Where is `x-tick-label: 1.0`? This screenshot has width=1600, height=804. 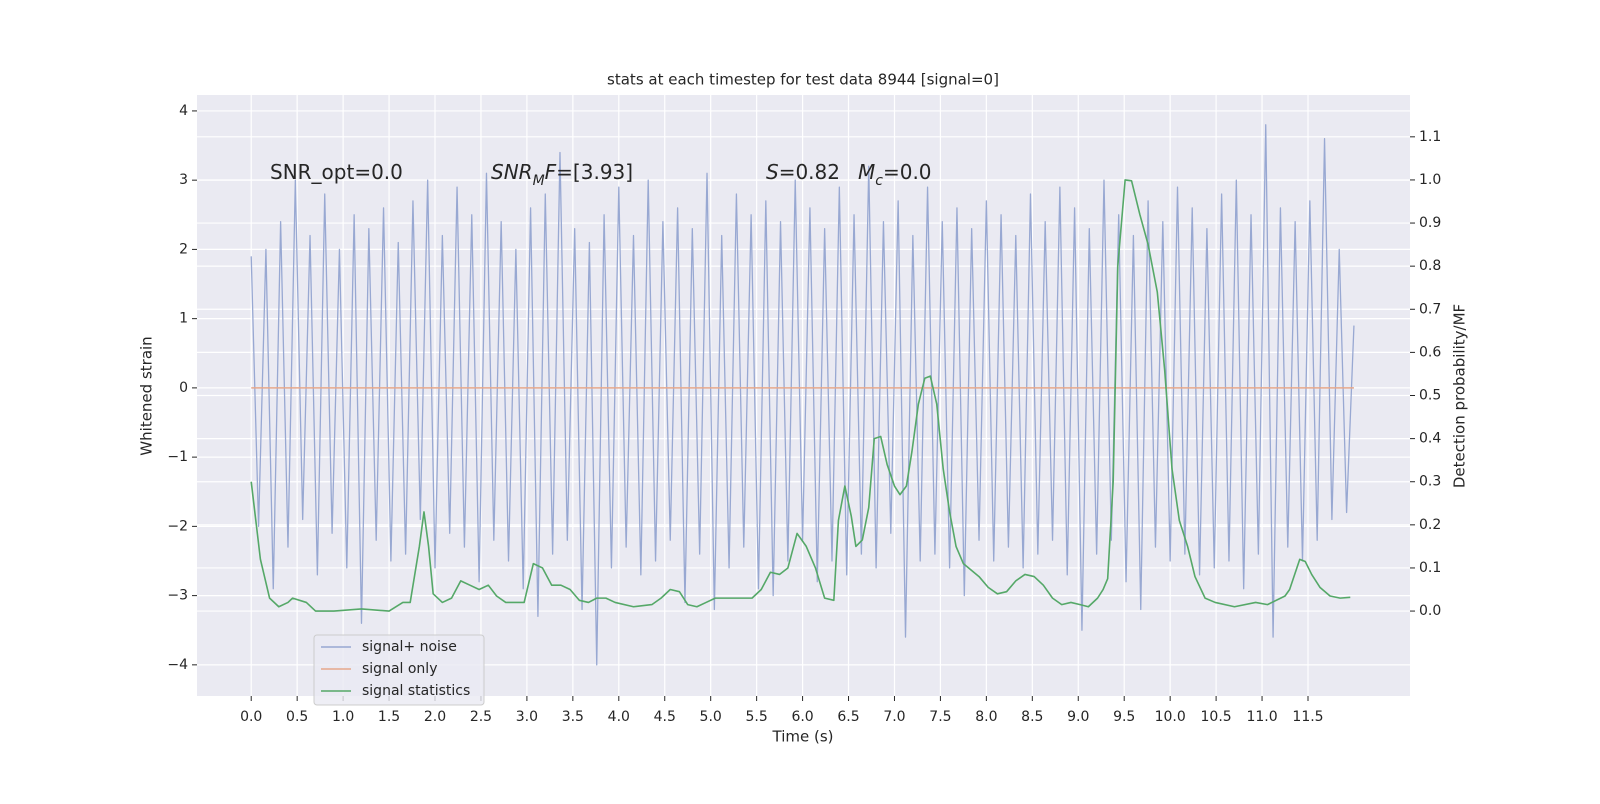 x-tick-label: 1.0 is located at coordinates (343, 717).